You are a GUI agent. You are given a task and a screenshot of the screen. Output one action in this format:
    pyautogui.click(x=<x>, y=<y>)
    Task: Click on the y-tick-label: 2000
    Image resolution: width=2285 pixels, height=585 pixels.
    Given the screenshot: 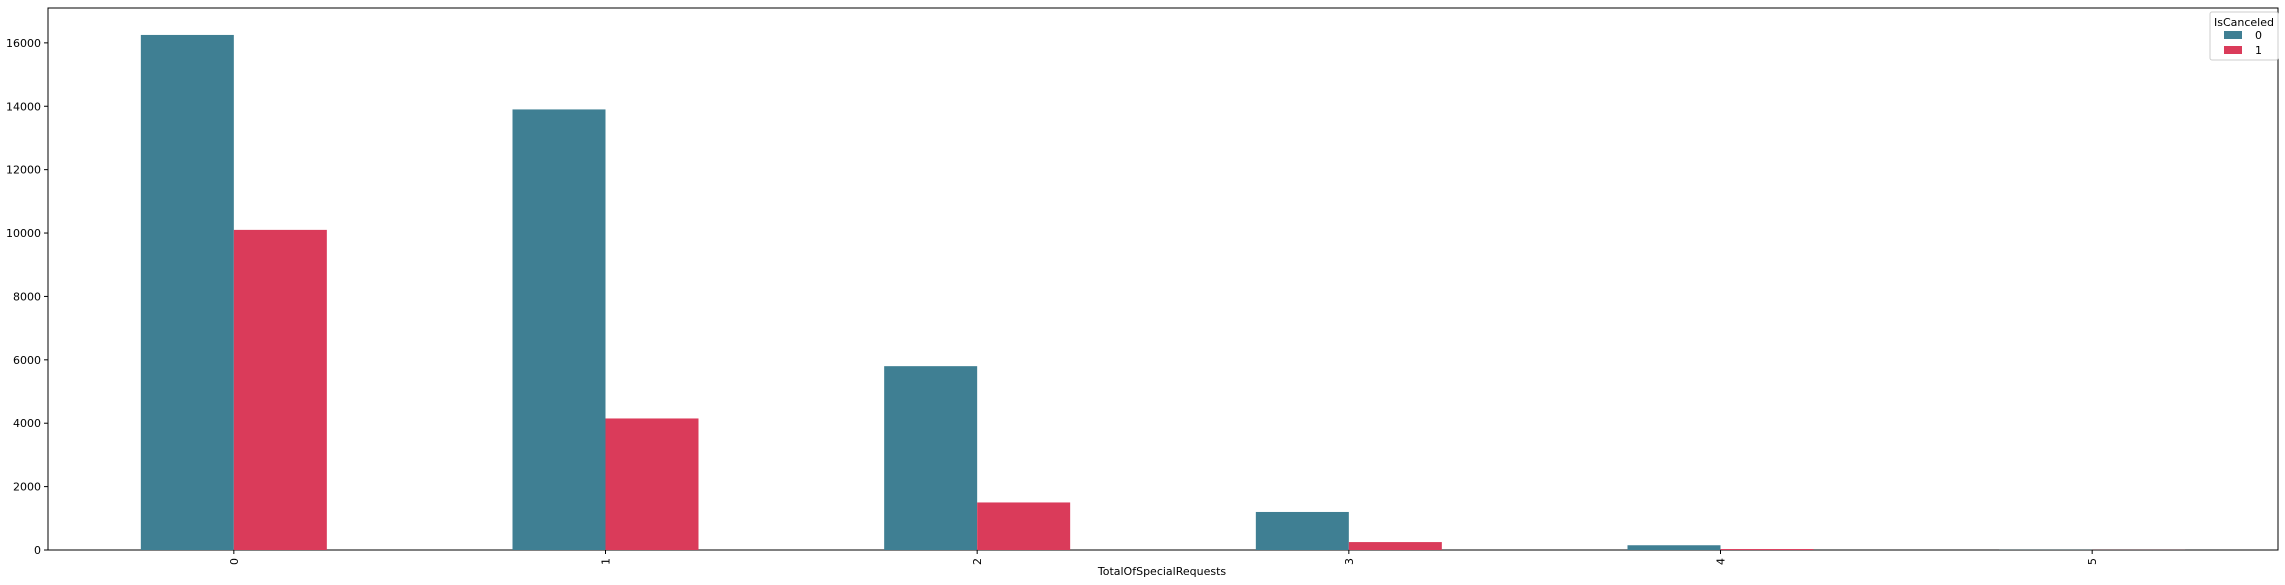 What is the action you would take?
    pyautogui.click(x=27, y=487)
    